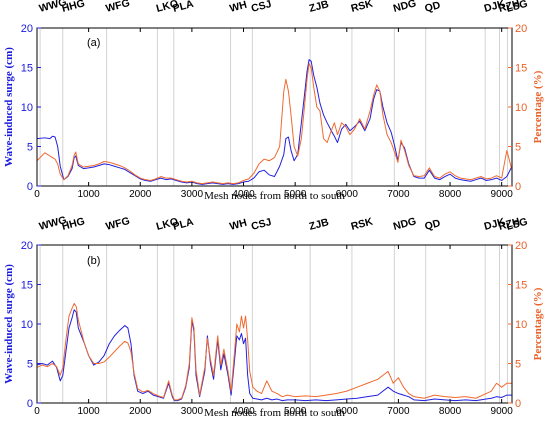  What do you see at coordinates (495, 224) in the screenshot?
I see `station-label: DJK` at bounding box center [495, 224].